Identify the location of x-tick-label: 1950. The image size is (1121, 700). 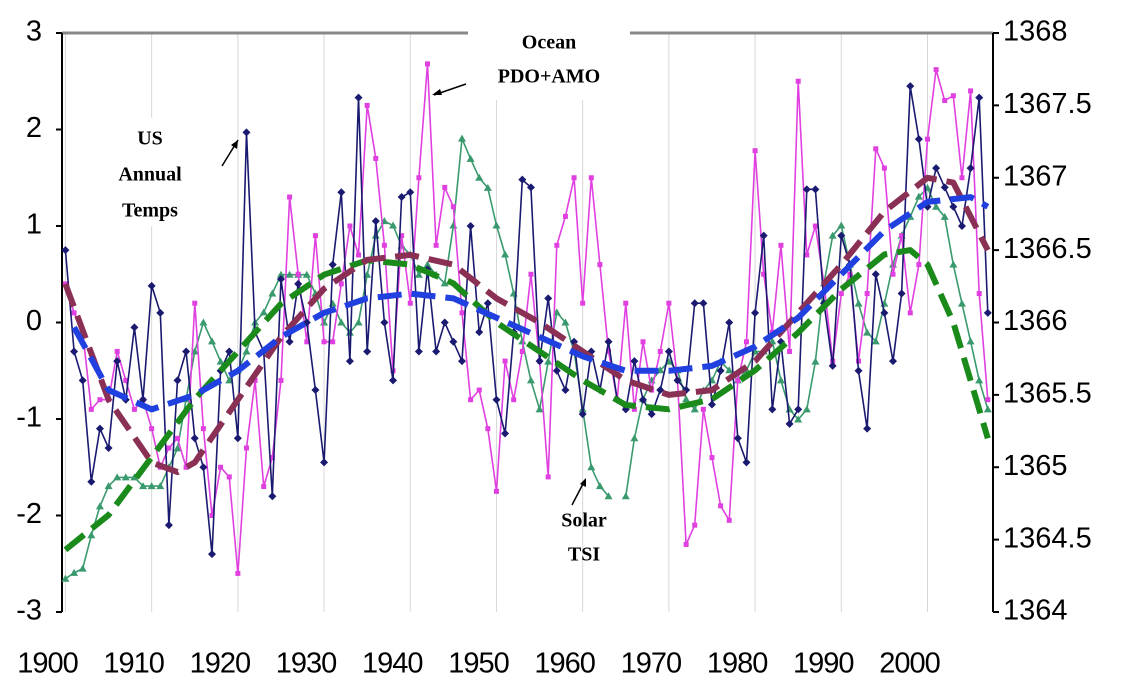
(478, 664).